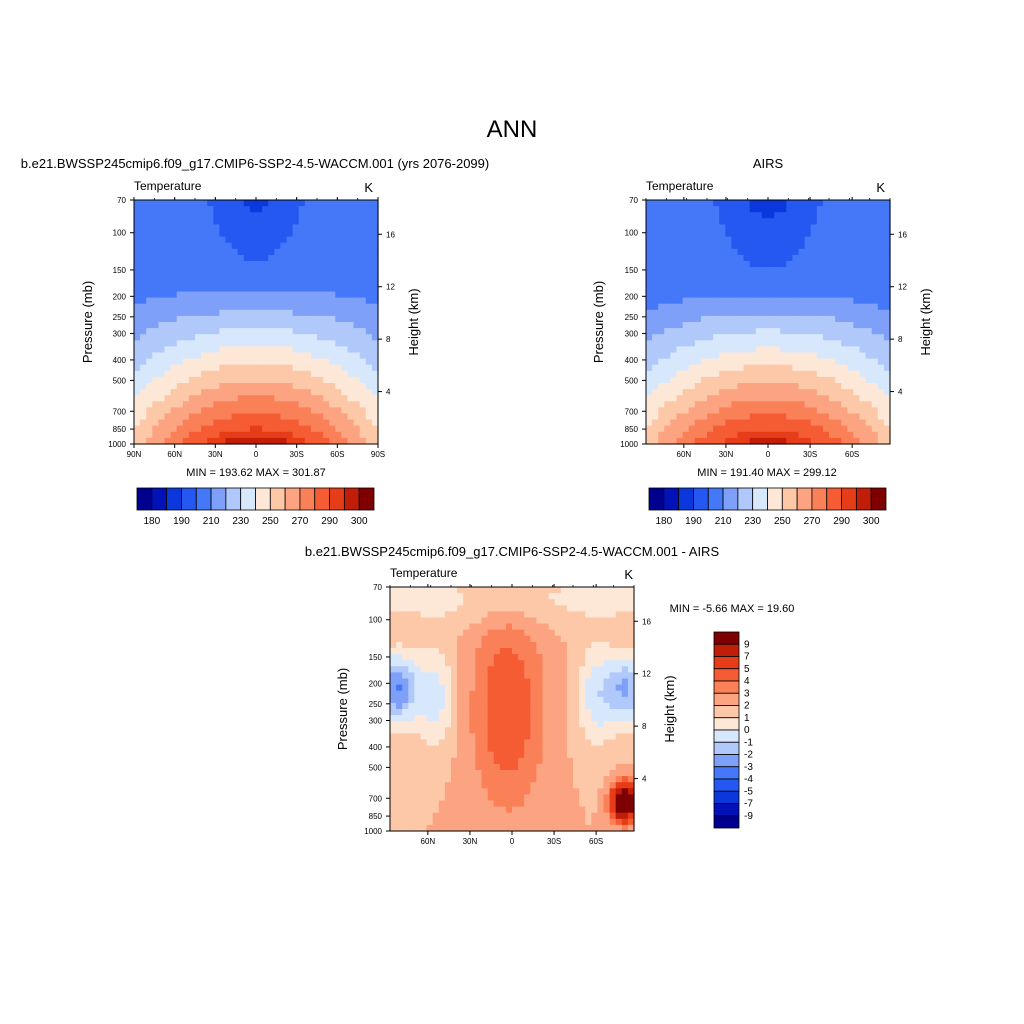  I want to click on colorbar-swatch, so click(701, 499).